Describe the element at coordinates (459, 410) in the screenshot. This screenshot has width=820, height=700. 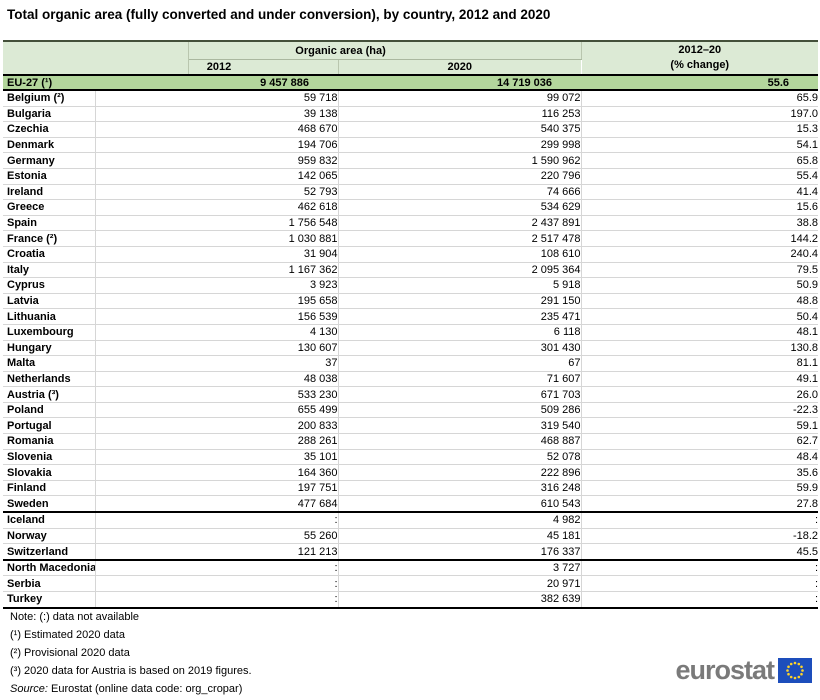
I see `value-2020-cell: 509 286` at that location.